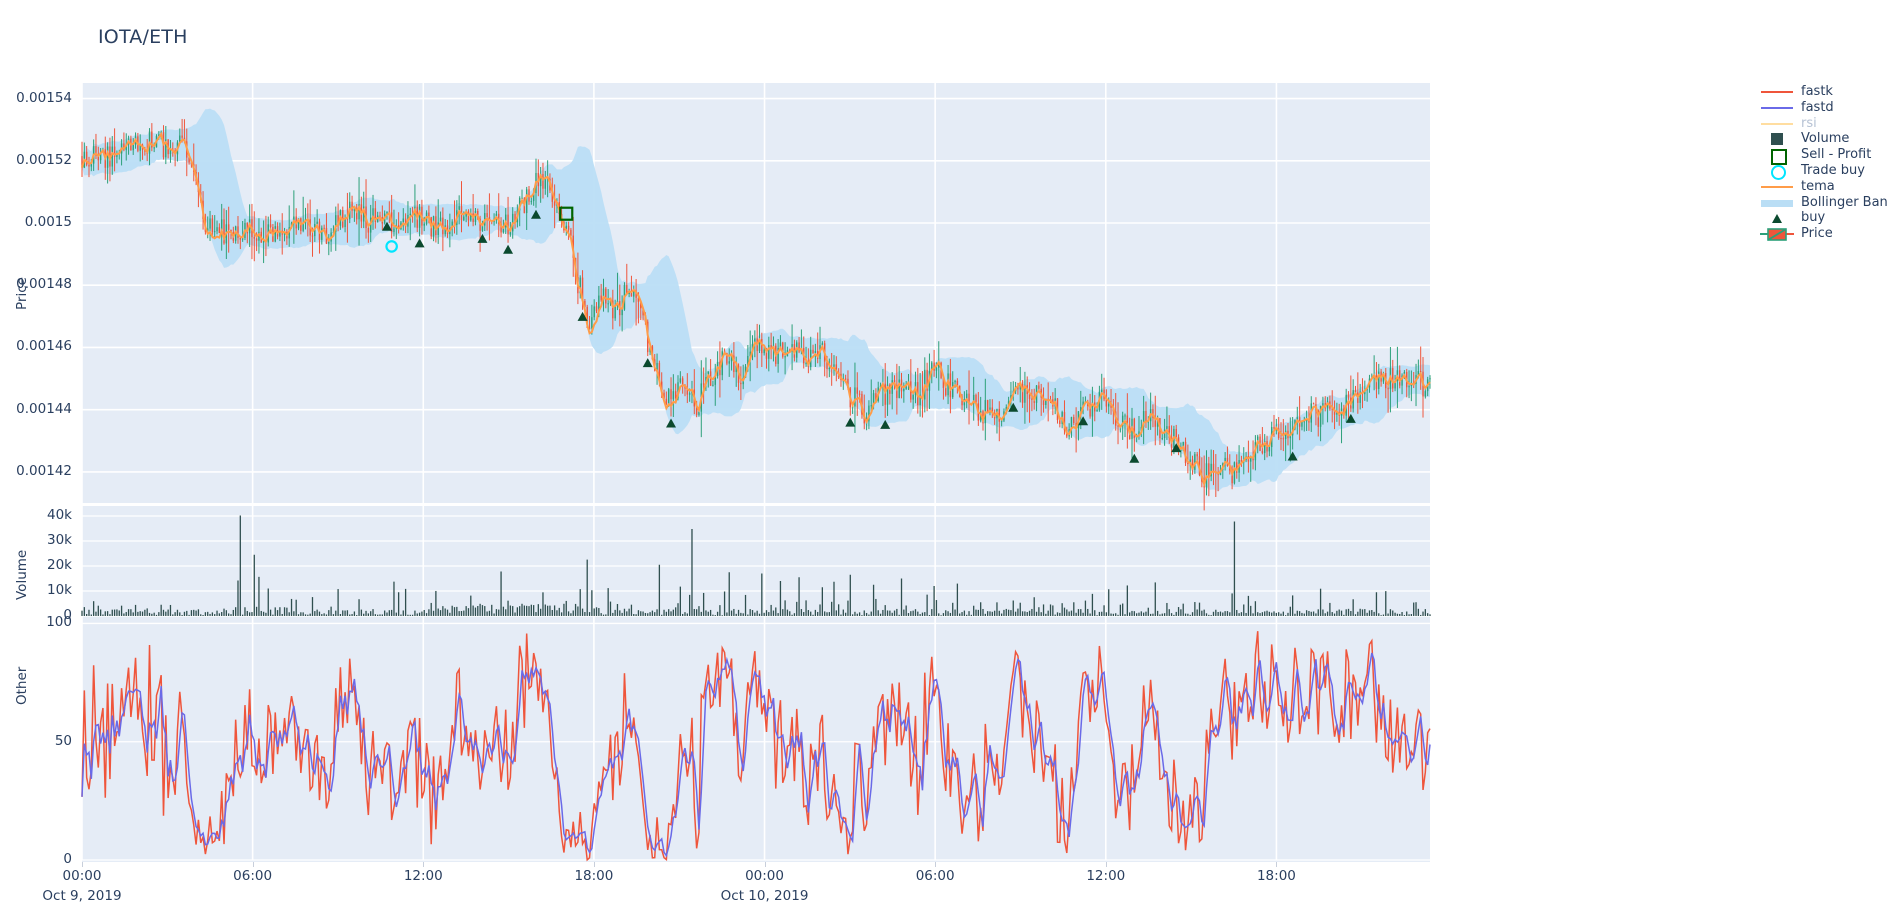  Describe the element at coordinates (48, 222) in the screenshot. I see `price-y-tick: 0.0015` at that location.